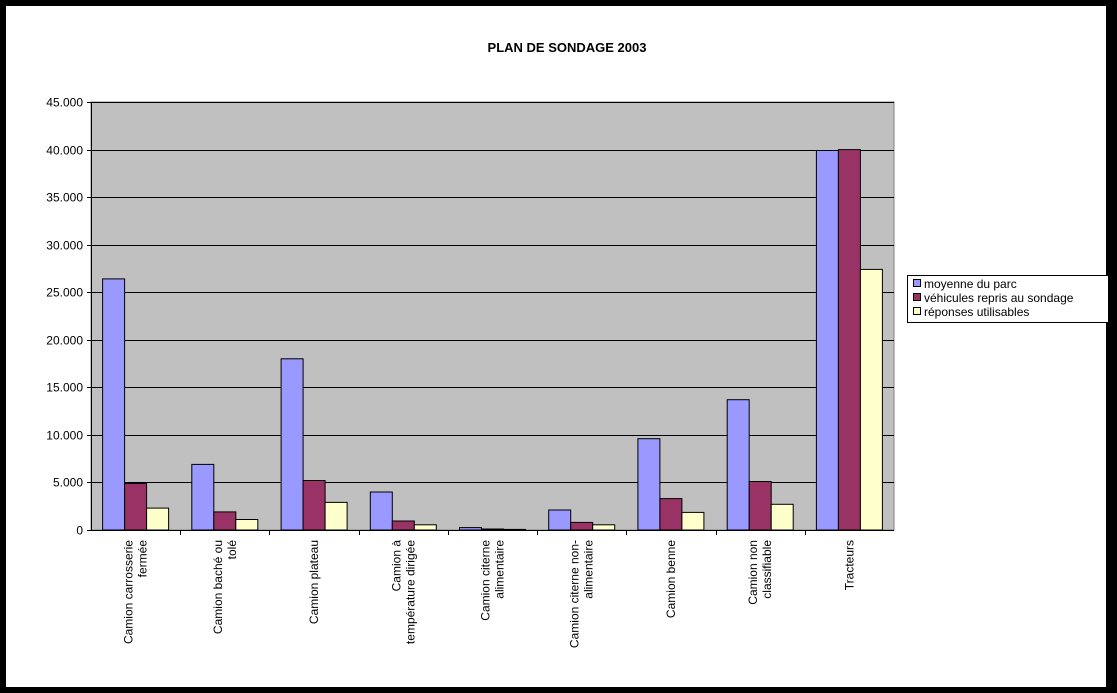  I want to click on x-tick-label: Camion nonclassifiable, so click(760, 572).